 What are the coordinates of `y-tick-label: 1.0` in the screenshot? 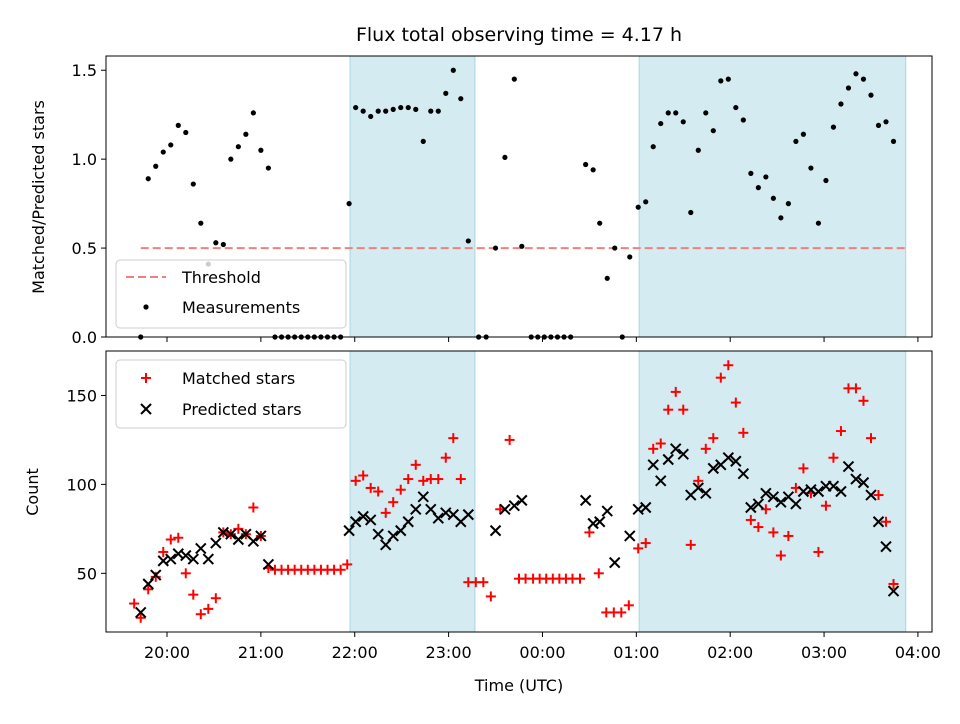 It's located at (84, 159).